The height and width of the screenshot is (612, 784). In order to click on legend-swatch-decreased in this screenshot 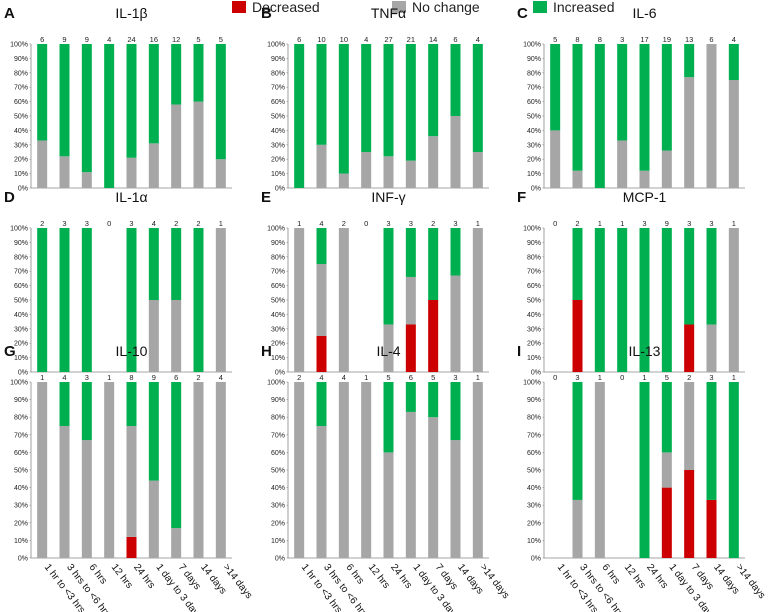, I will do `click(239, 7)`.